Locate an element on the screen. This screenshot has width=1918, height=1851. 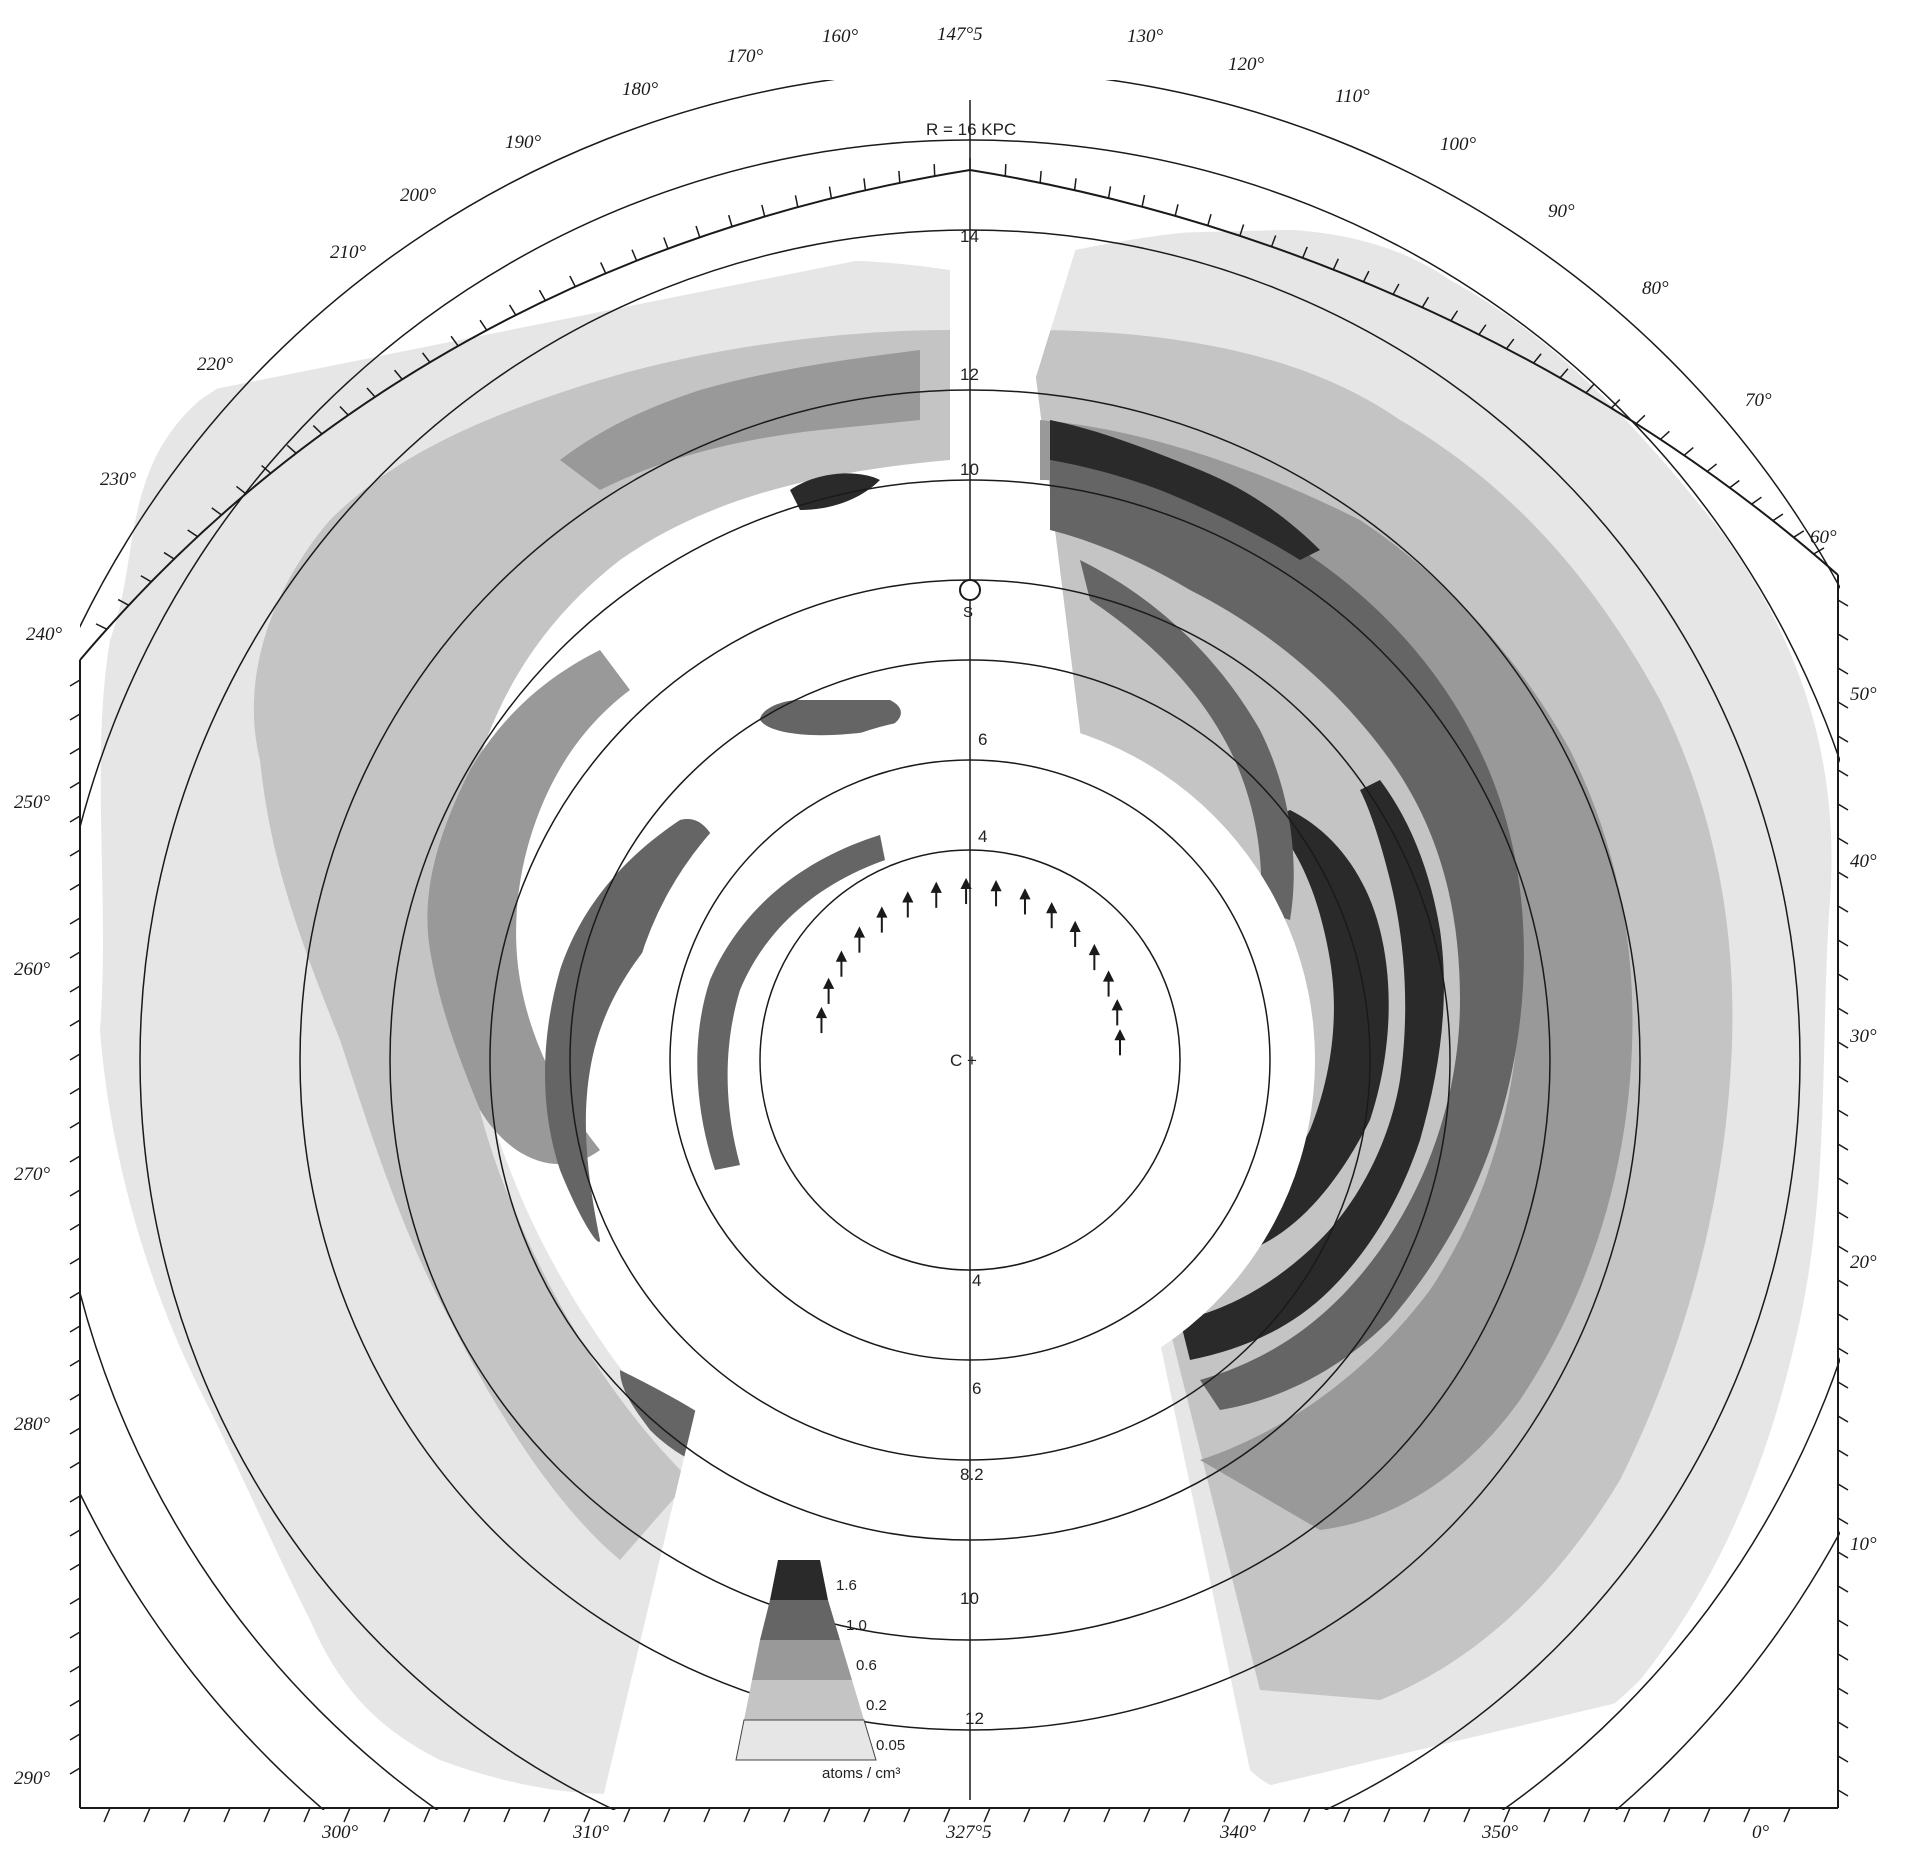
ring-label-lower: 6 is located at coordinates (976, 1388).